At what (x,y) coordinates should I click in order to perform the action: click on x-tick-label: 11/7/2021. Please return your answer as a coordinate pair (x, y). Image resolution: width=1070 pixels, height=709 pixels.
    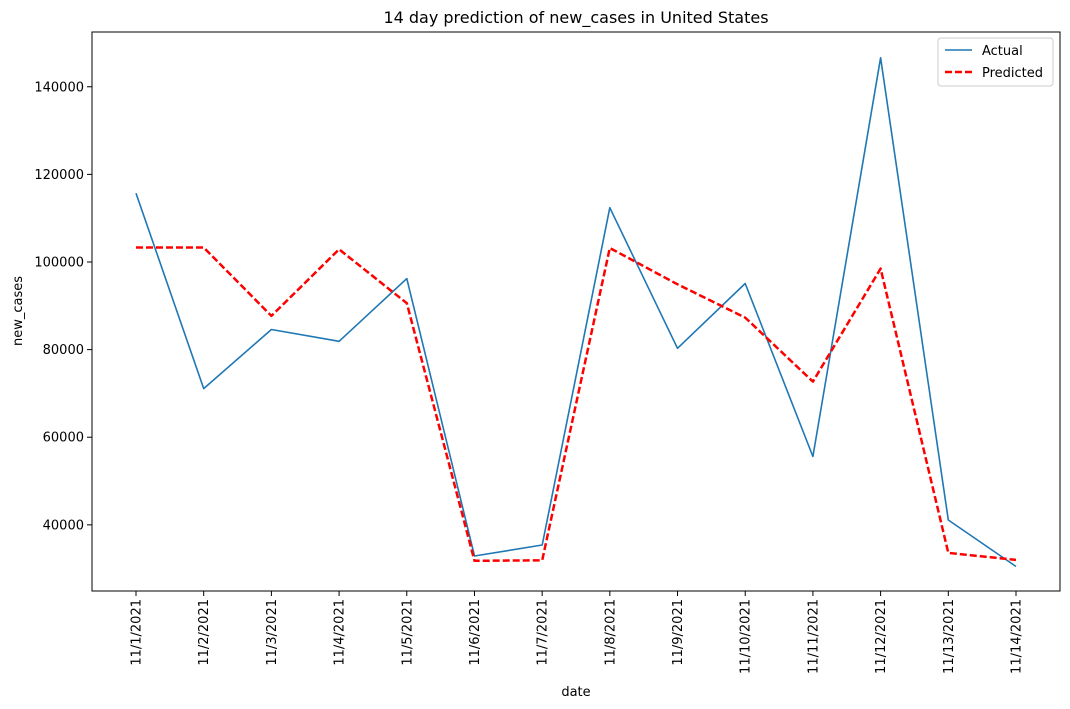
    Looking at the image, I should click on (543, 632).